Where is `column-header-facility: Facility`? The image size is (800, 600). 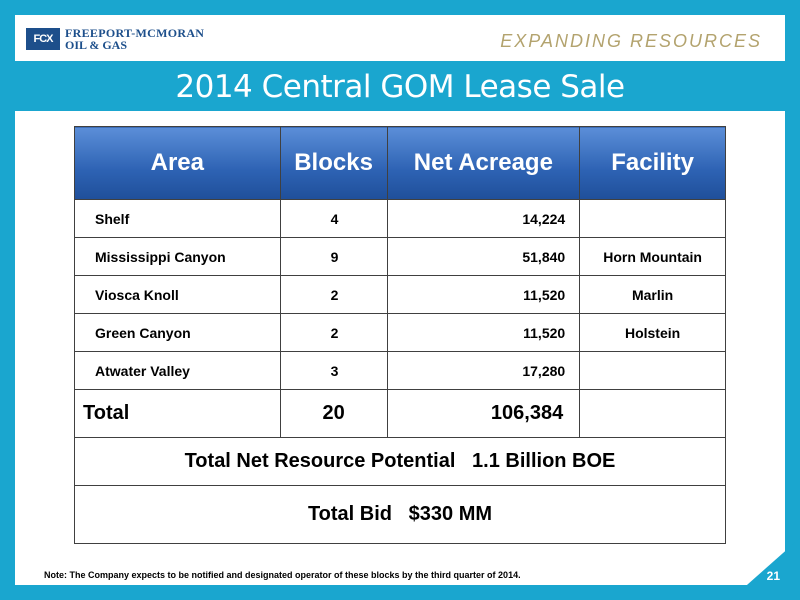
column-header-facility: Facility is located at coordinates (652, 163).